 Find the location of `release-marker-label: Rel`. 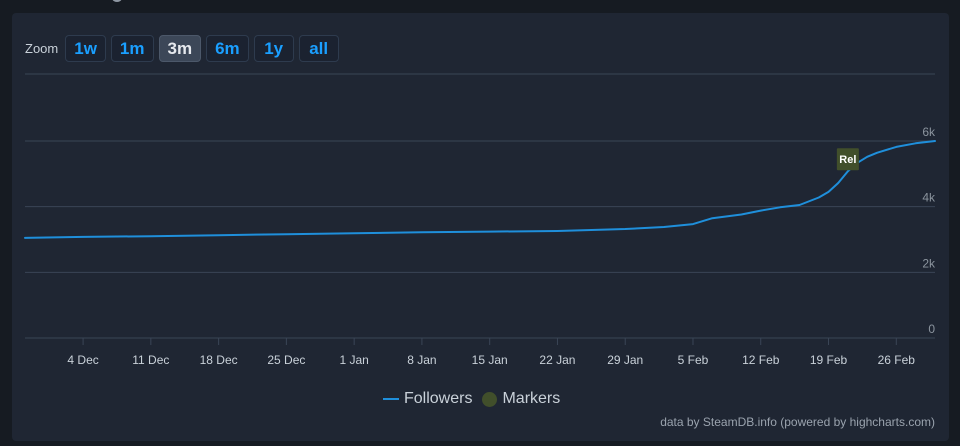

release-marker-label: Rel is located at coordinates (847, 160).